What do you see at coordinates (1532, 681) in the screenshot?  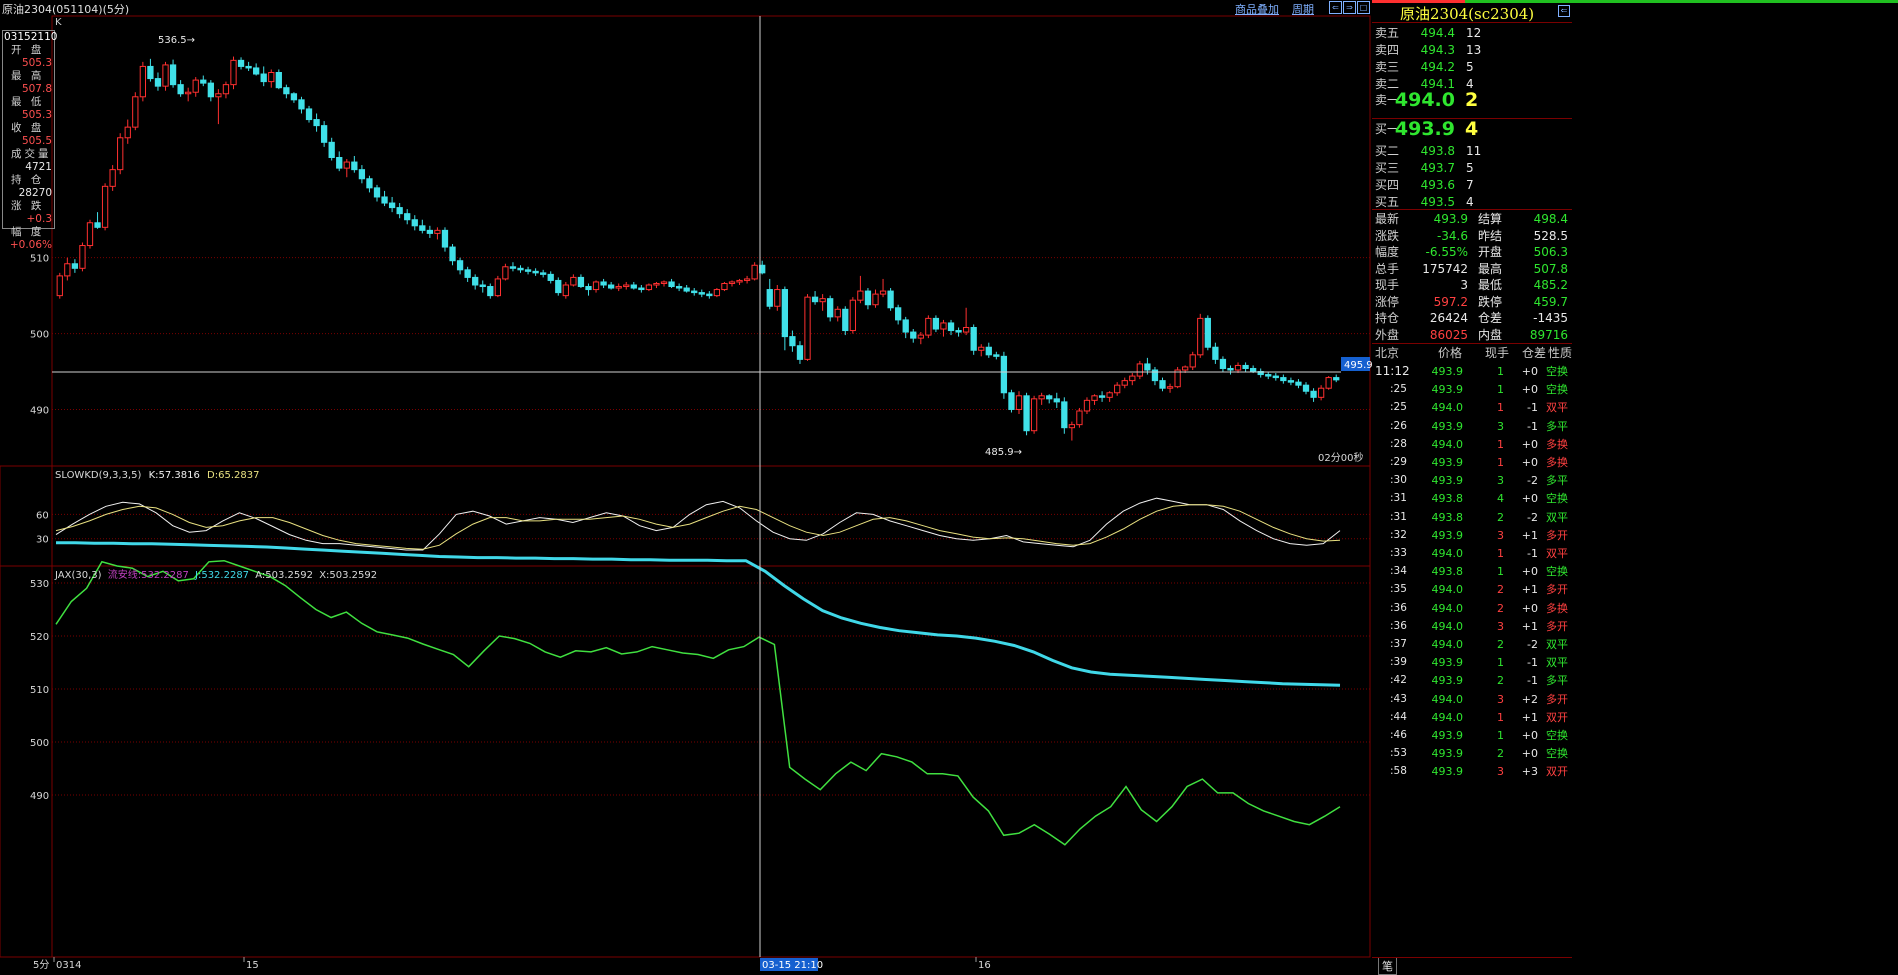 I see `tick-diff: -1` at bounding box center [1532, 681].